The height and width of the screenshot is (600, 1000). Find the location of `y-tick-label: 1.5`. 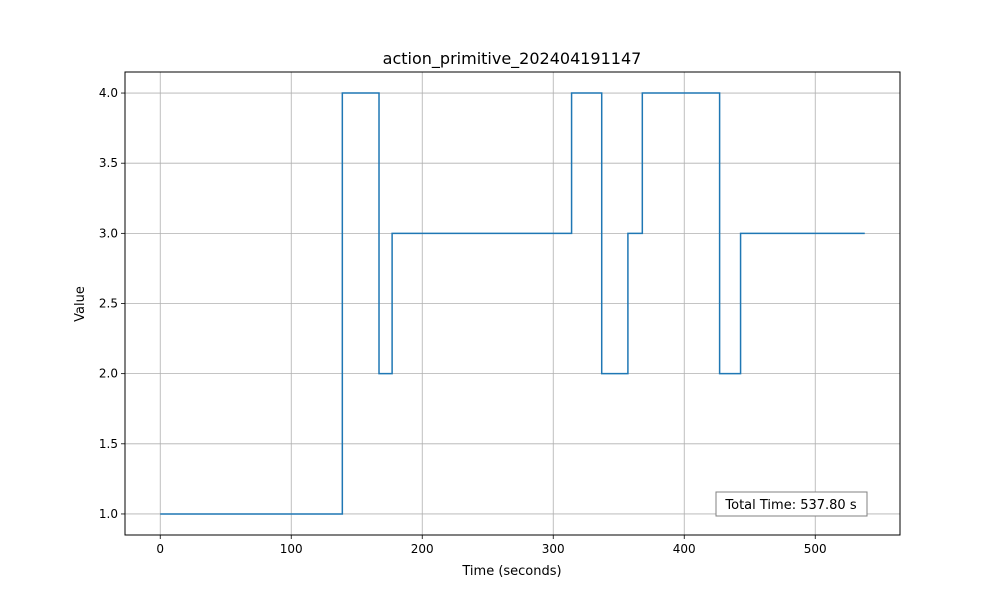

y-tick-label: 1.5 is located at coordinates (108, 444).